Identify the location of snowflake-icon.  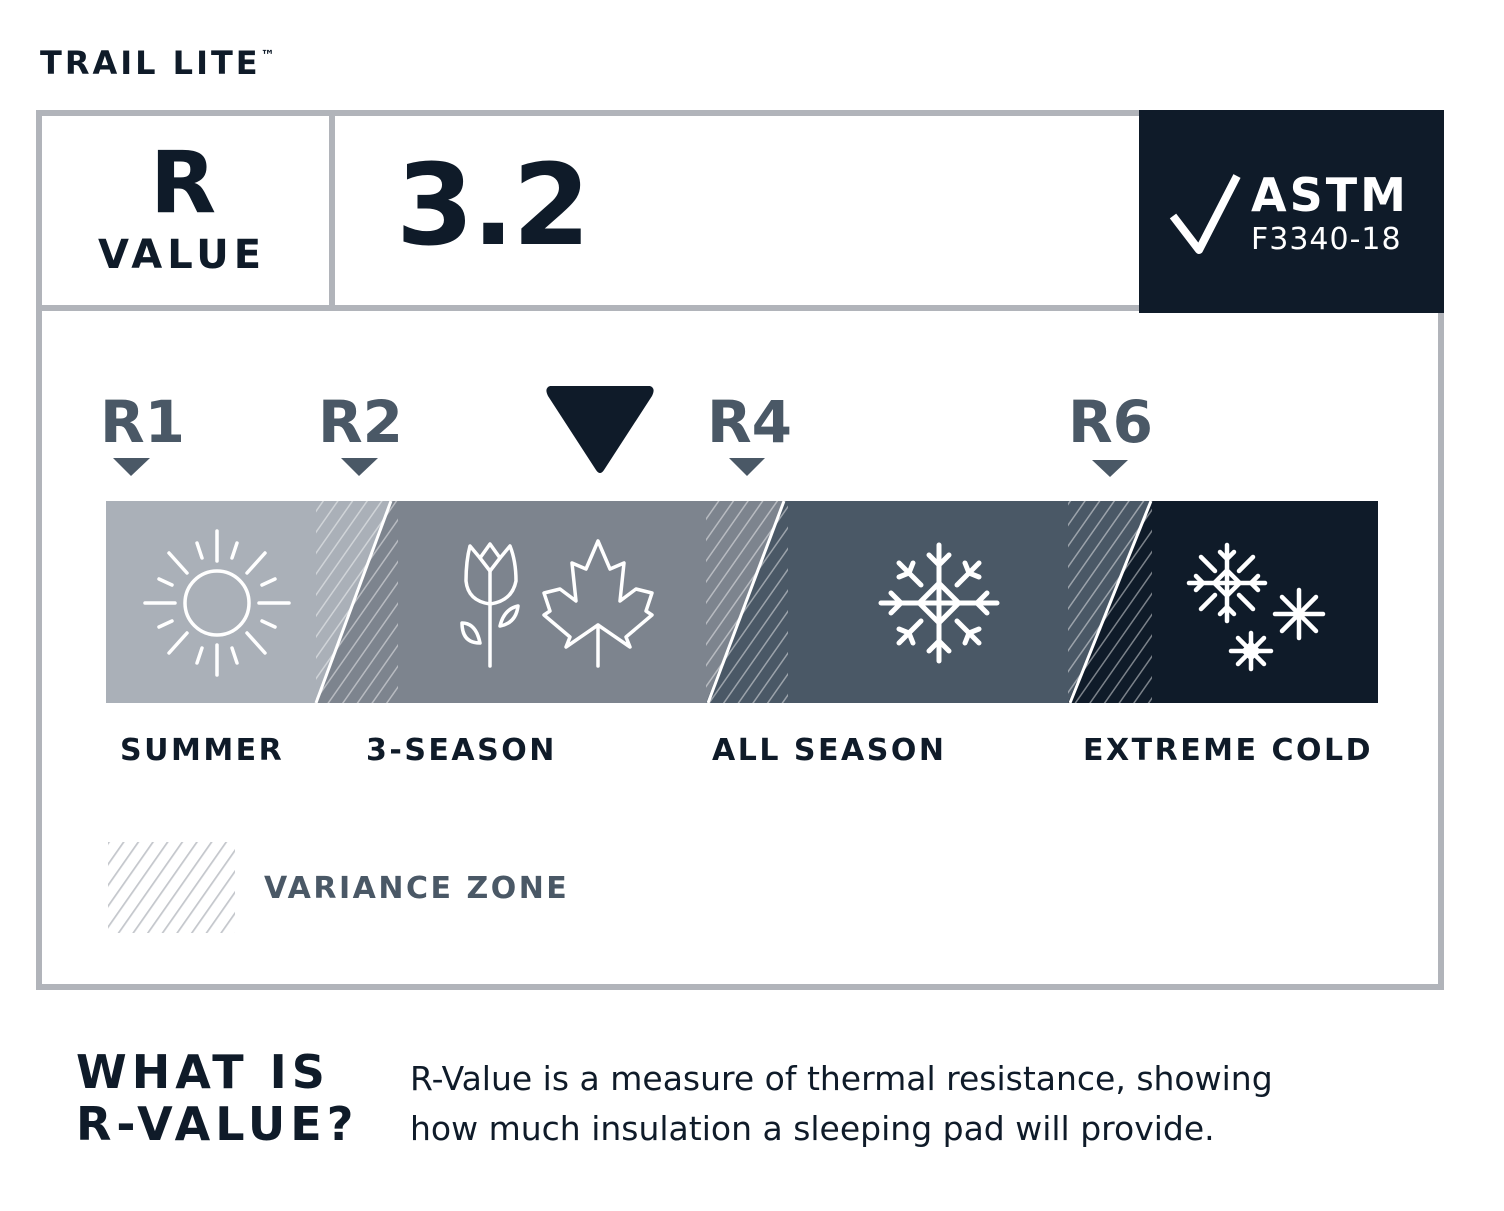
(939, 603).